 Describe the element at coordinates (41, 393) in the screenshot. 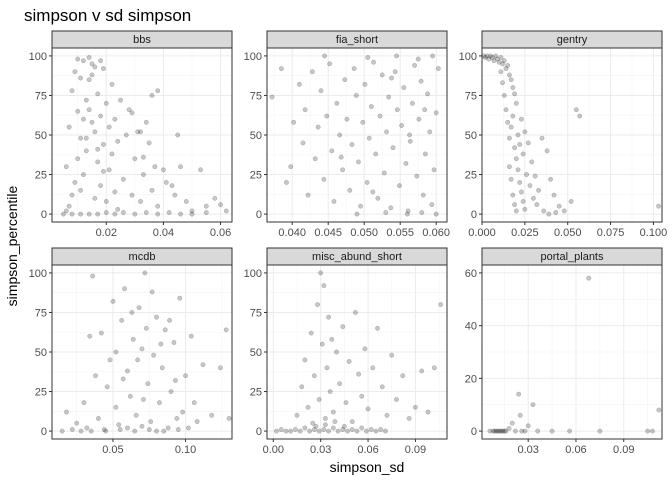

I see `y-tick-label: 25` at that location.